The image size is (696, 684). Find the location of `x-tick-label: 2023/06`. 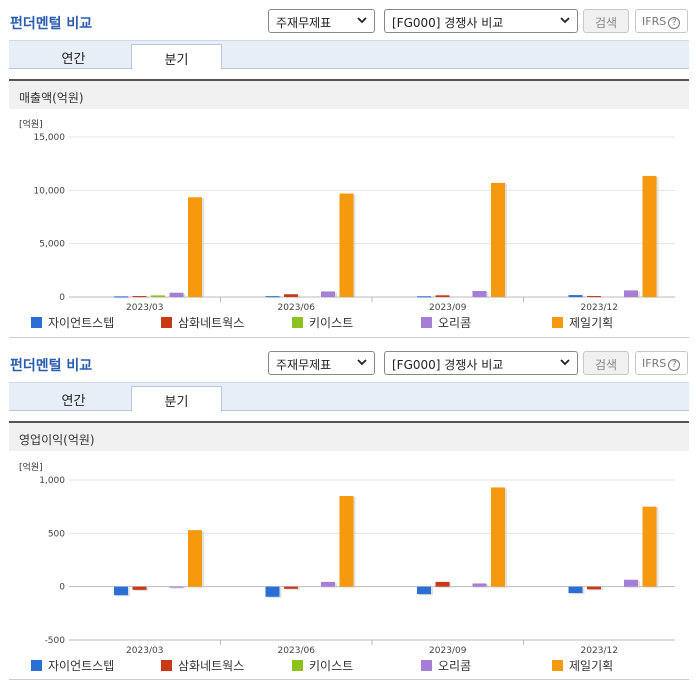

x-tick-label: 2023/06 is located at coordinates (297, 308).